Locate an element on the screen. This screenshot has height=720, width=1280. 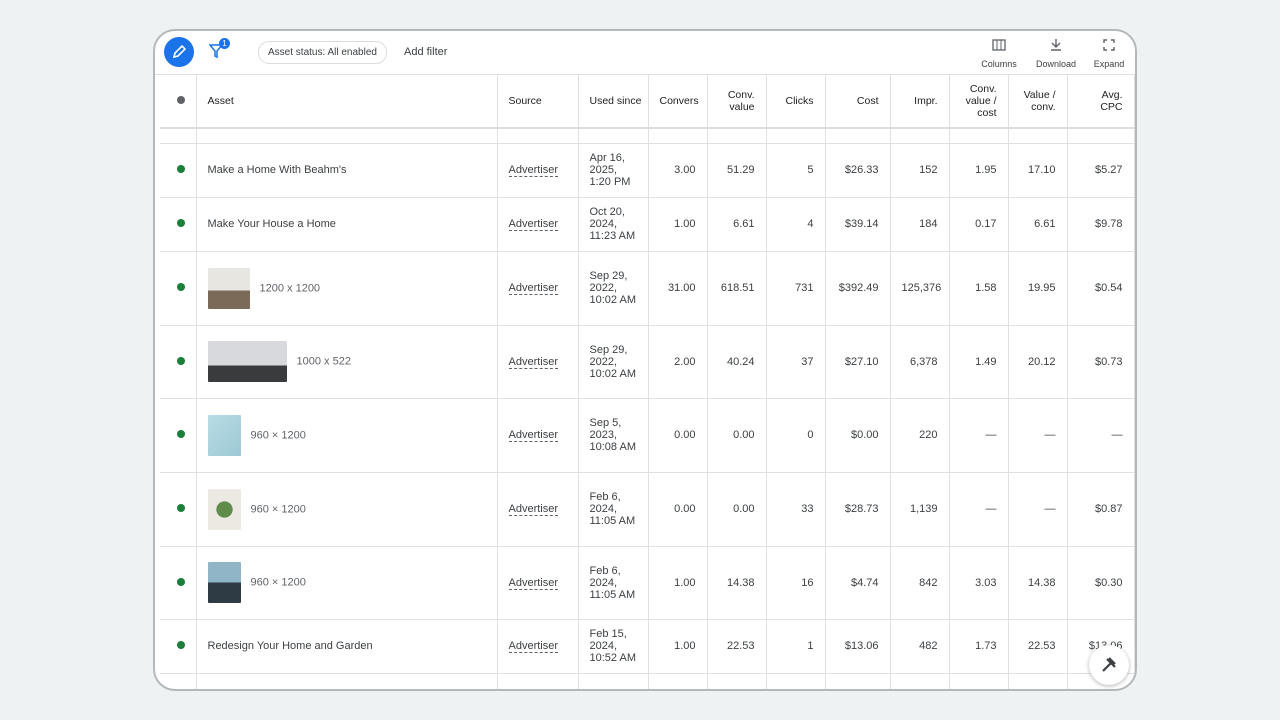
cell: 1 is located at coordinates (796, 646).